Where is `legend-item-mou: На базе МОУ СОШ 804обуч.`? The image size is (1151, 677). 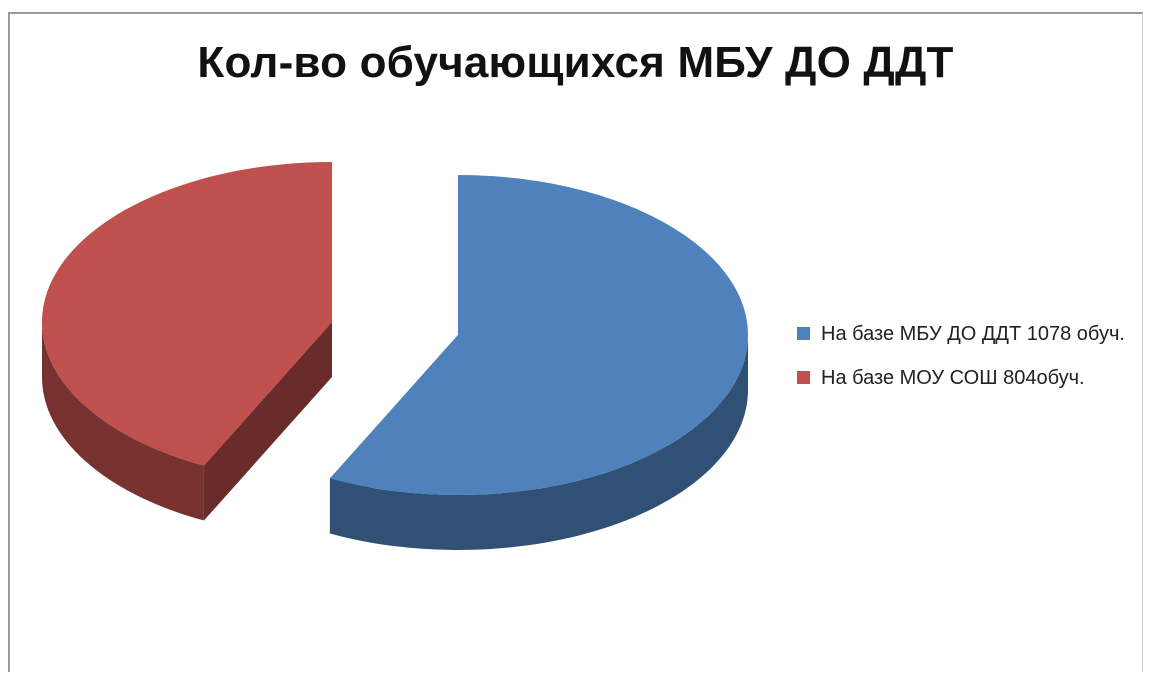 legend-item-mou: На базе МОУ СОШ 804обуч. is located at coordinates (969, 378).